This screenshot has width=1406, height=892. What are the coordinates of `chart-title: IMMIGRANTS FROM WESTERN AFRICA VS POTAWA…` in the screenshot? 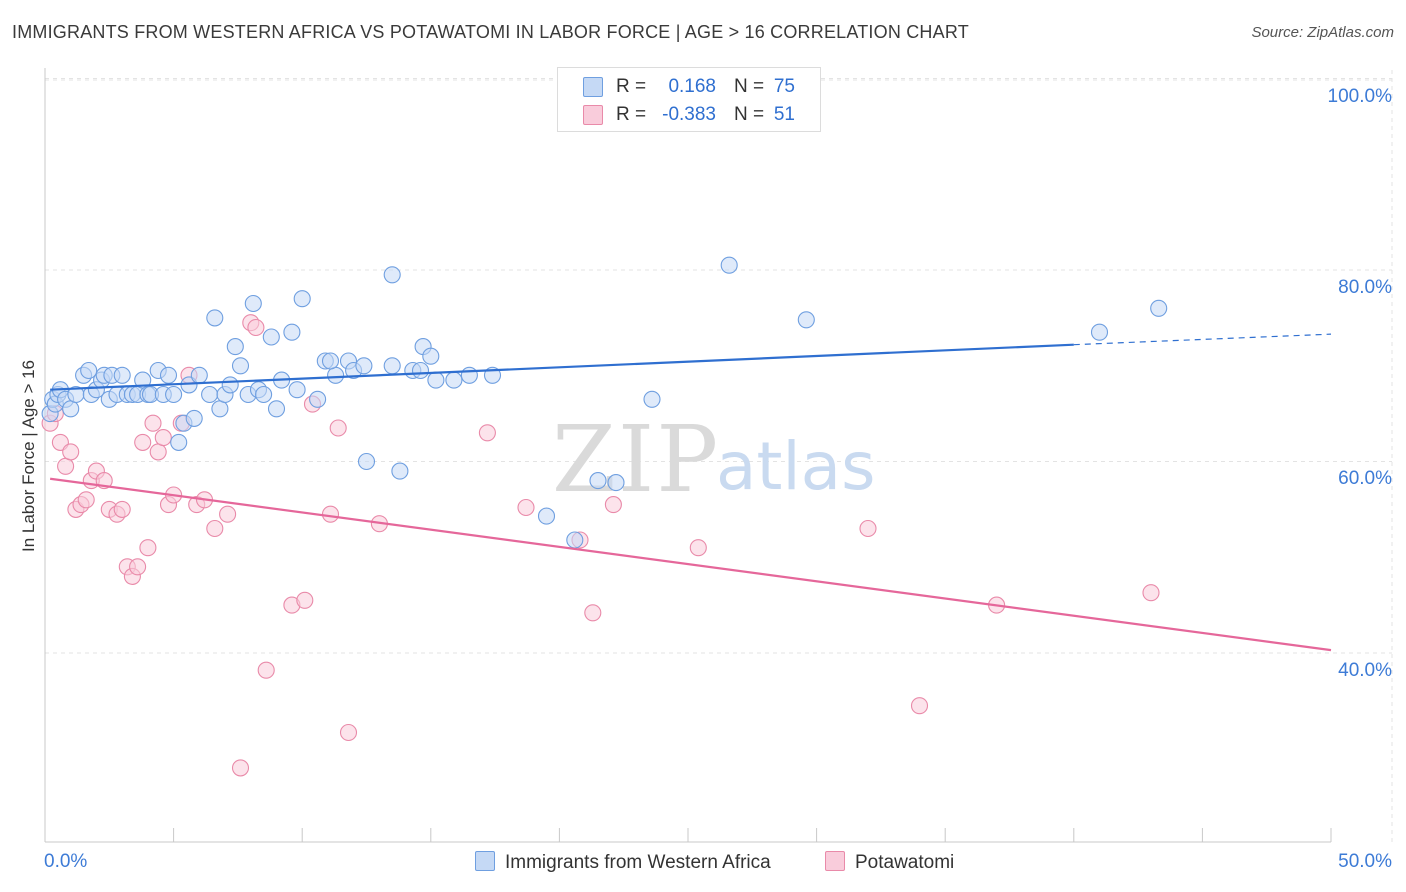 It's located at (490, 32).